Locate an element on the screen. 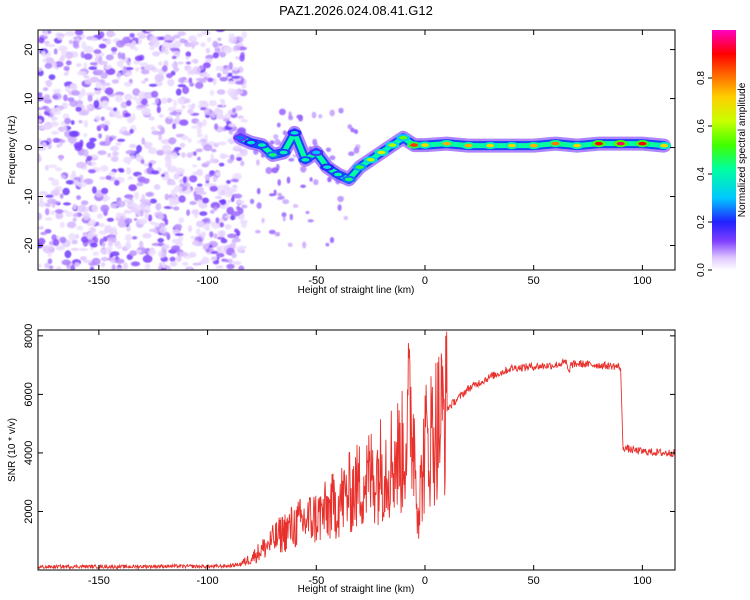 Image resolution: width=750 pixels, height=600 pixels. x-tick-label: -100 is located at coordinates (208, 281).